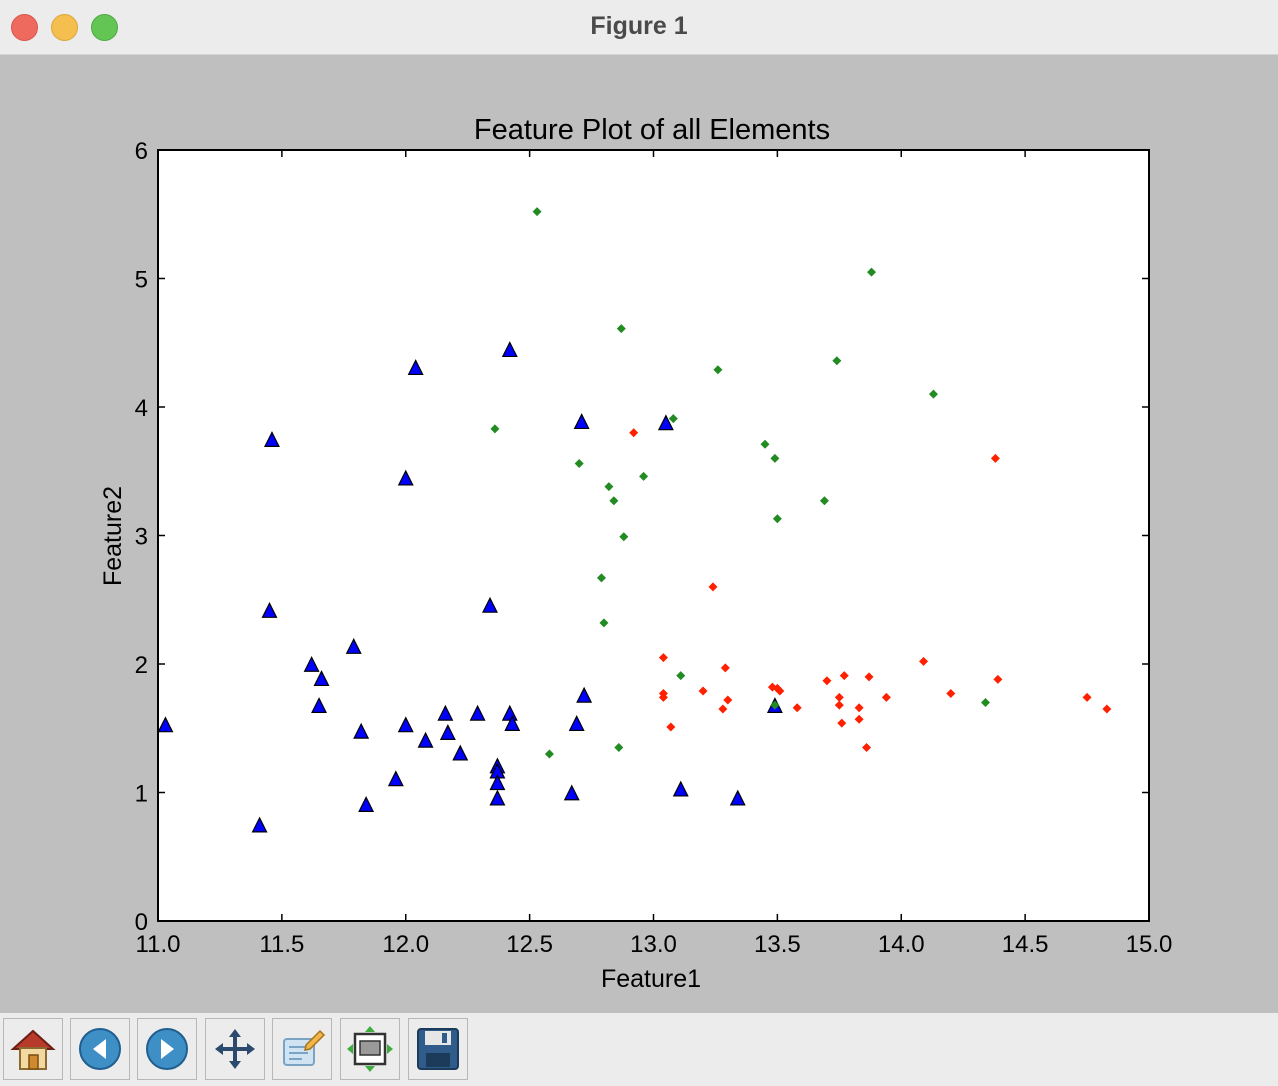  I want to click on subplots-button, so click(370, 1049).